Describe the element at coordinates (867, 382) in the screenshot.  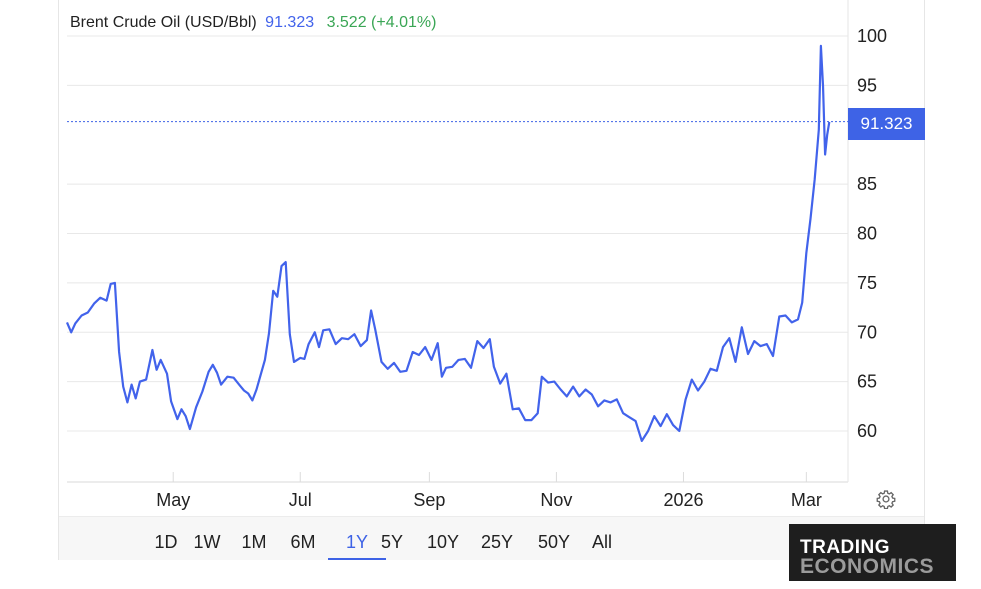
I see `y-tick-label: 65` at that location.